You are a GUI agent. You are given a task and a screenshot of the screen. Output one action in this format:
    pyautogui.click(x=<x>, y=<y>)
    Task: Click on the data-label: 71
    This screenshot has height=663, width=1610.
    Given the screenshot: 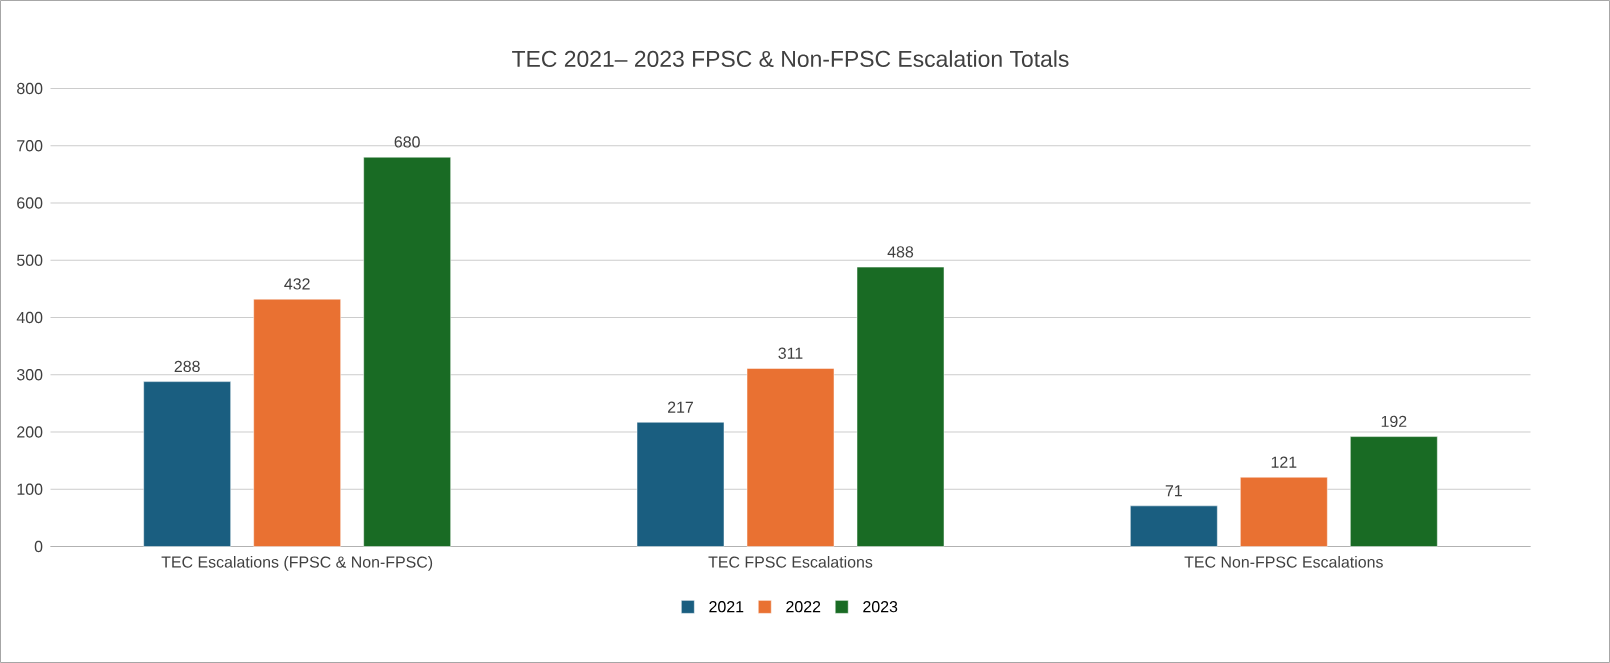 What is the action you would take?
    pyautogui.click(x=1173, y=491)
    